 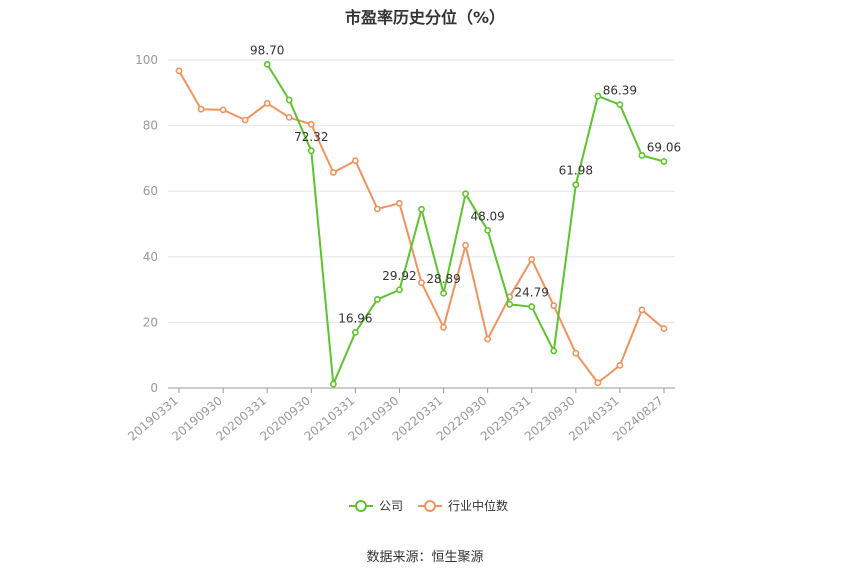 What do you see at coordinates (425, 17) in the screenshot?
I see `chart-title: 市盈率历史分位（%）` at bounding box center [425, 17].